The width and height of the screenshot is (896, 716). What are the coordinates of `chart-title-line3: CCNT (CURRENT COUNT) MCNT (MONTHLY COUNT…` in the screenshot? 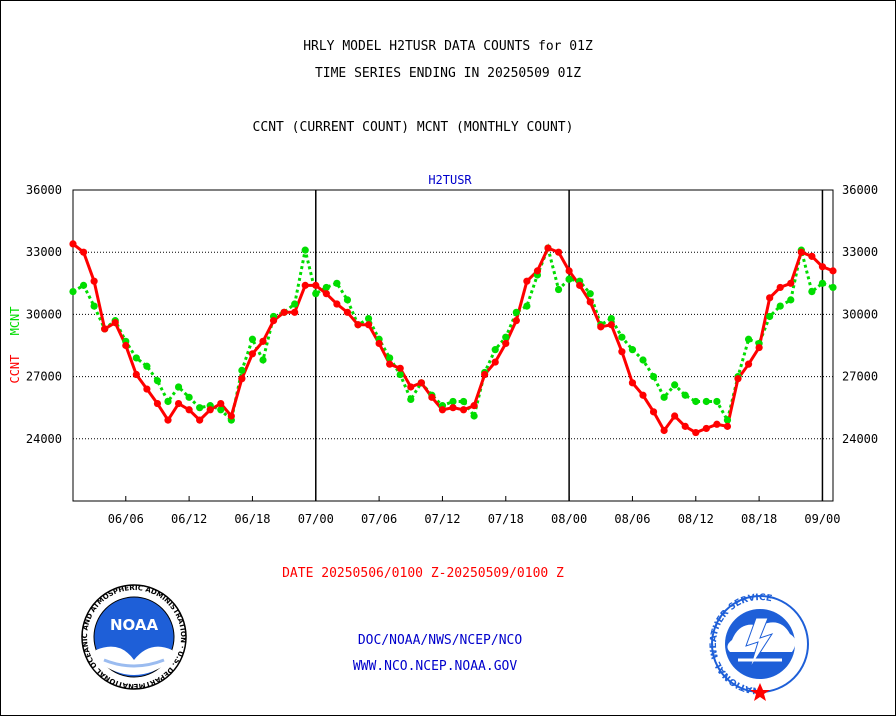 It's located at (413, 127).